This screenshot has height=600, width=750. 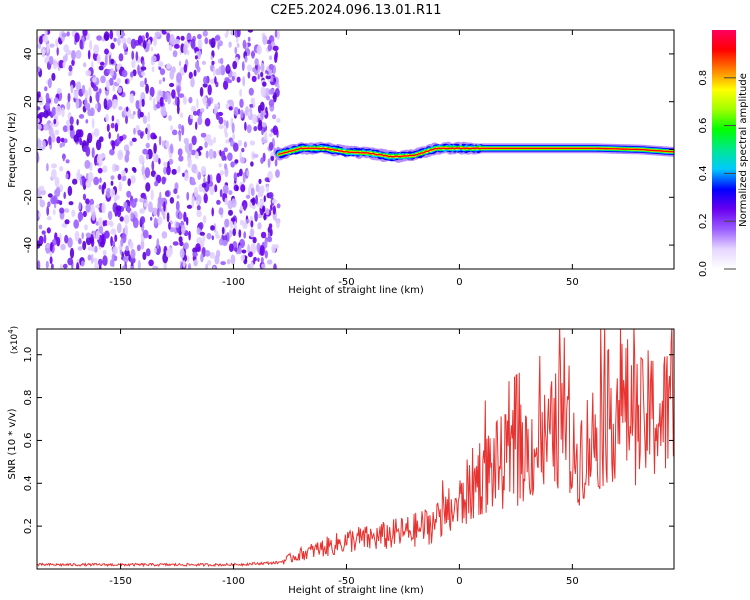 What do you see at coordinates (356, 290) in the screenshot?
I see `spectrogram-x-label: Height of straight line (km)` at bounding box center [356, 290].